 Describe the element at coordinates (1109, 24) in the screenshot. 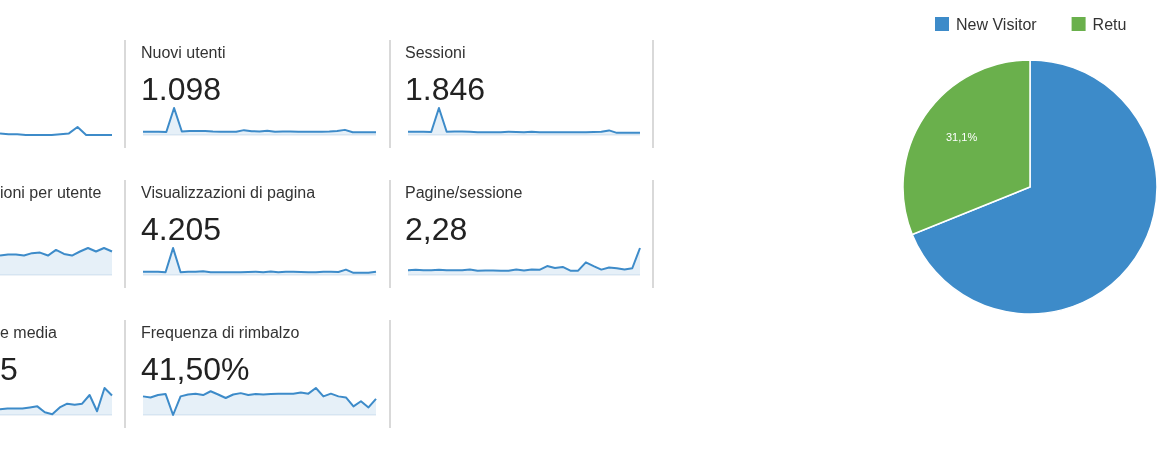

I see `legend-label: Retu` at that location.